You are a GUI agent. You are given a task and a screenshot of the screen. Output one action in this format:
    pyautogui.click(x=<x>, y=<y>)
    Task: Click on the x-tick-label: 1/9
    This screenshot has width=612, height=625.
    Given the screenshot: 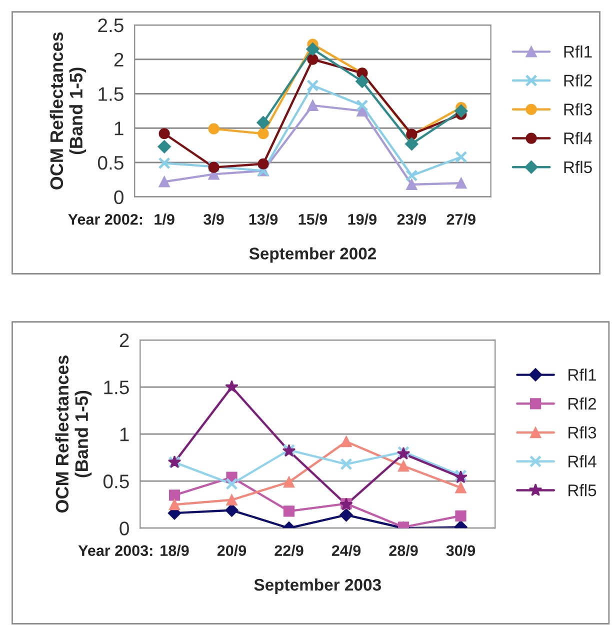 What is the action you would take?
    pyautogui.click(x=164, y=219)
    